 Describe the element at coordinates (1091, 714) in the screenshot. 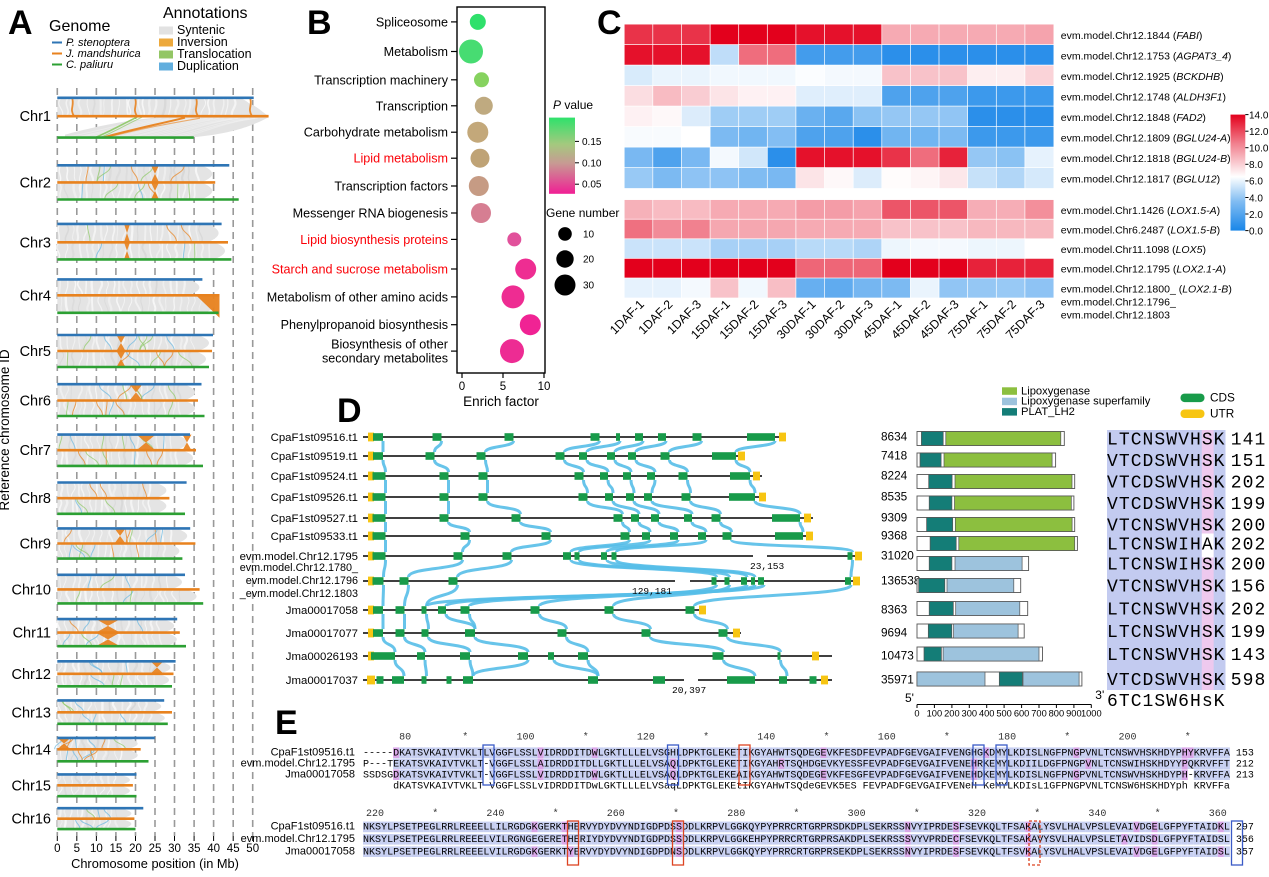

I see `svg-text: 1000` at that location.